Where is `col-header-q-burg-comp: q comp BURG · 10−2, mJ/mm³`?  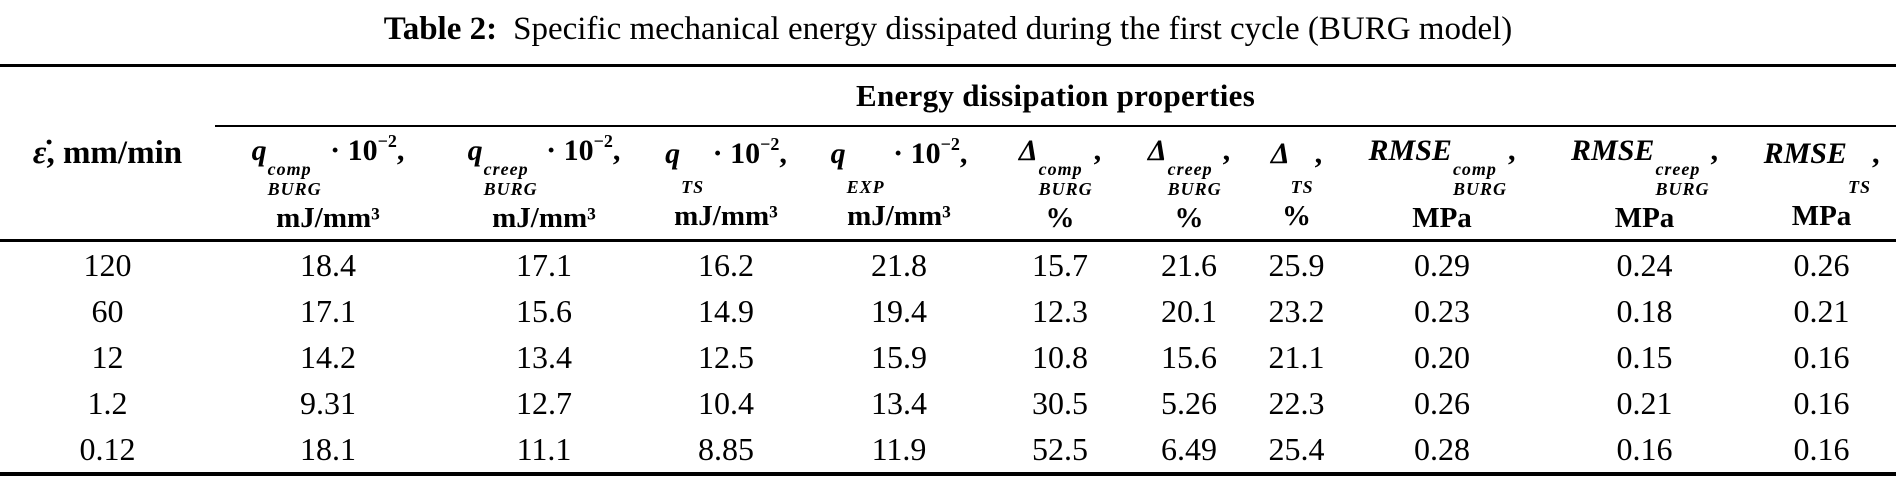
col-header-q-burg-comp: q comp BURG · 10−2, mJ/mm³ is located at coordinates (328, 184).